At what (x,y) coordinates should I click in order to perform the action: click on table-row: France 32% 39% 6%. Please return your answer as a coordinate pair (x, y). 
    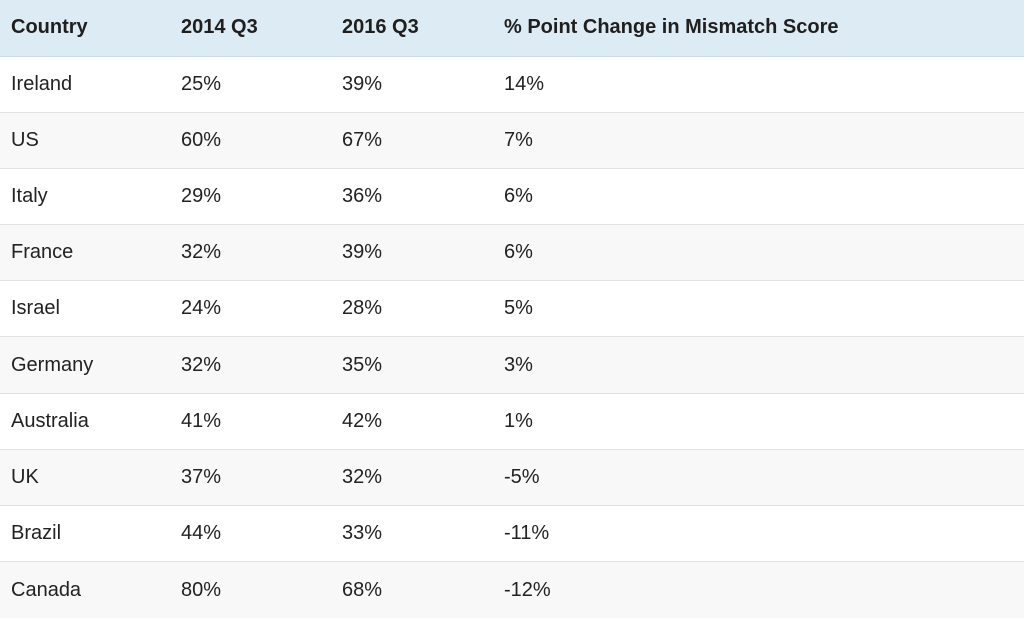
    Looking at the image, I should click on (512, 253).